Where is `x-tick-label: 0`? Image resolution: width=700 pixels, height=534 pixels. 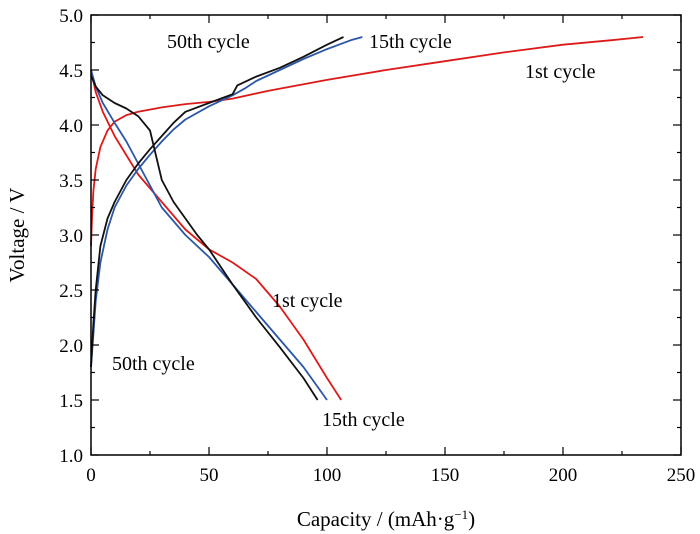
x-tick-label: 0 is located at coordinates (91, 475).